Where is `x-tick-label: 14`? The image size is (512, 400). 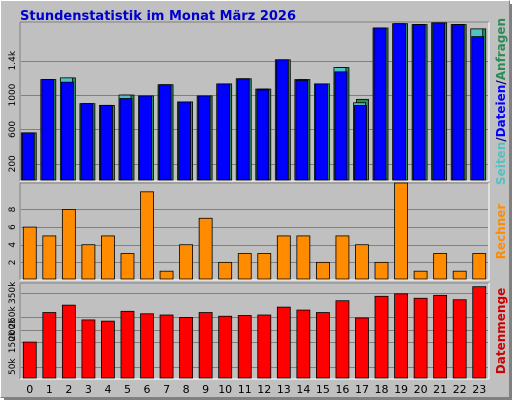
x-tick-label: 14 is located at coordinates (303, 389).